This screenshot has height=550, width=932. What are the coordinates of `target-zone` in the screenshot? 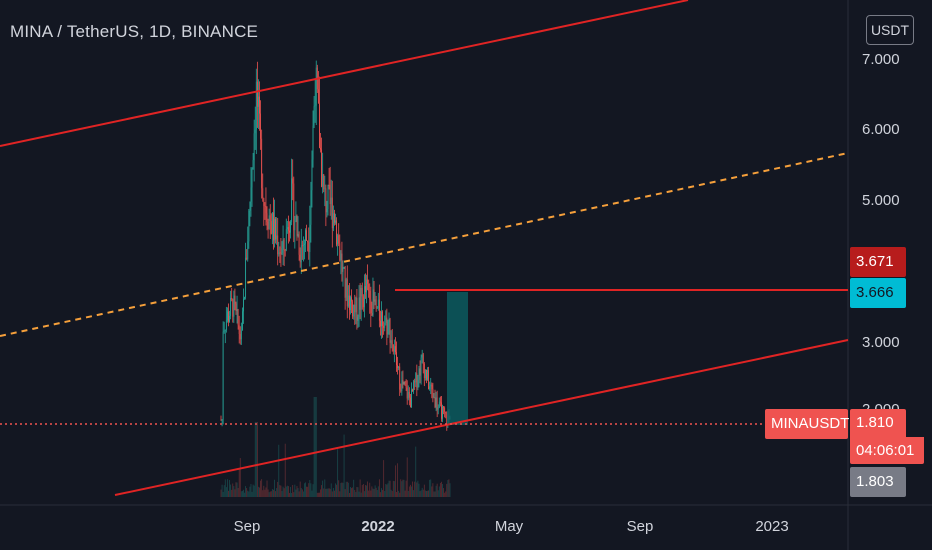 It's located at (457, 358).